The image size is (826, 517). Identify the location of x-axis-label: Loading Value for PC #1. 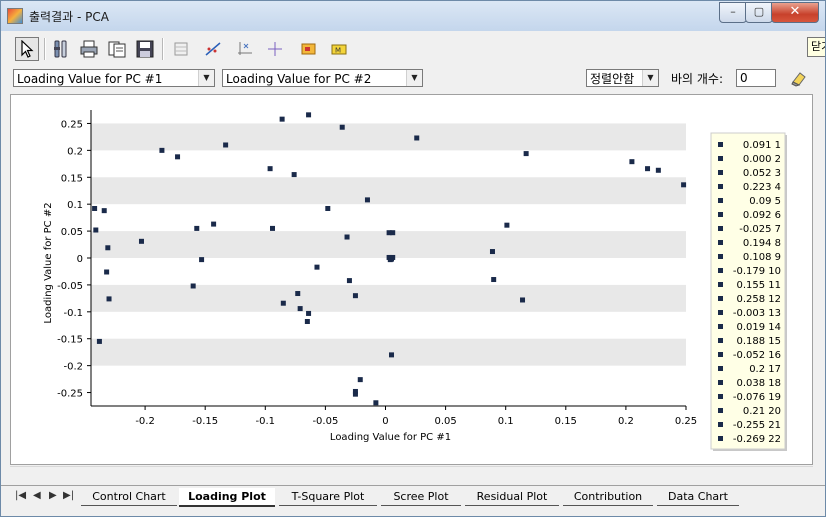
(390, 437).